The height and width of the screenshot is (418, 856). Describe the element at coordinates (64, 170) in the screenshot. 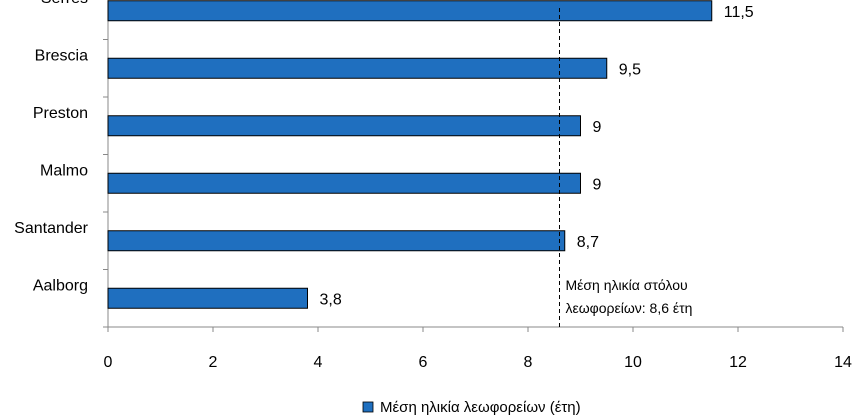

I see `category-label: Malmo` at that location.